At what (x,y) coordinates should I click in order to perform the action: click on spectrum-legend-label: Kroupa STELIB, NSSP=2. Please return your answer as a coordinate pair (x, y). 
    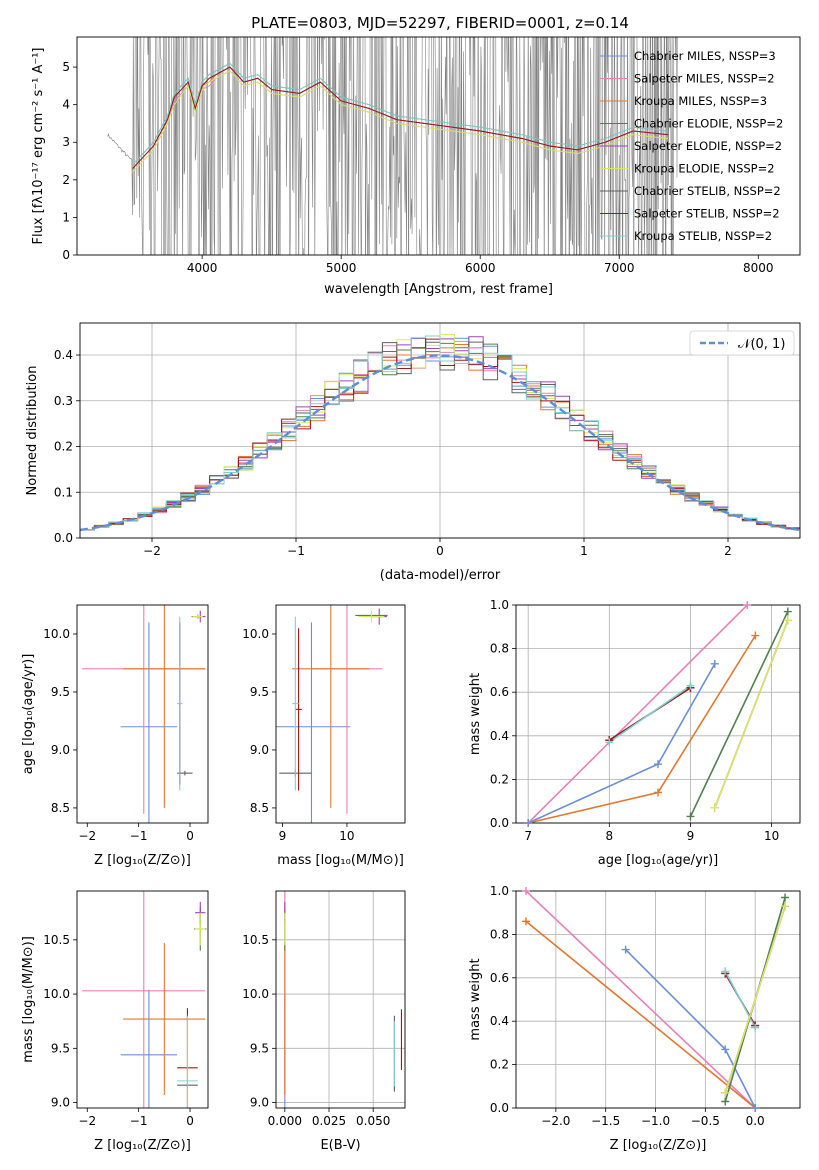
    Looking at the image, I should click on (703, 236).